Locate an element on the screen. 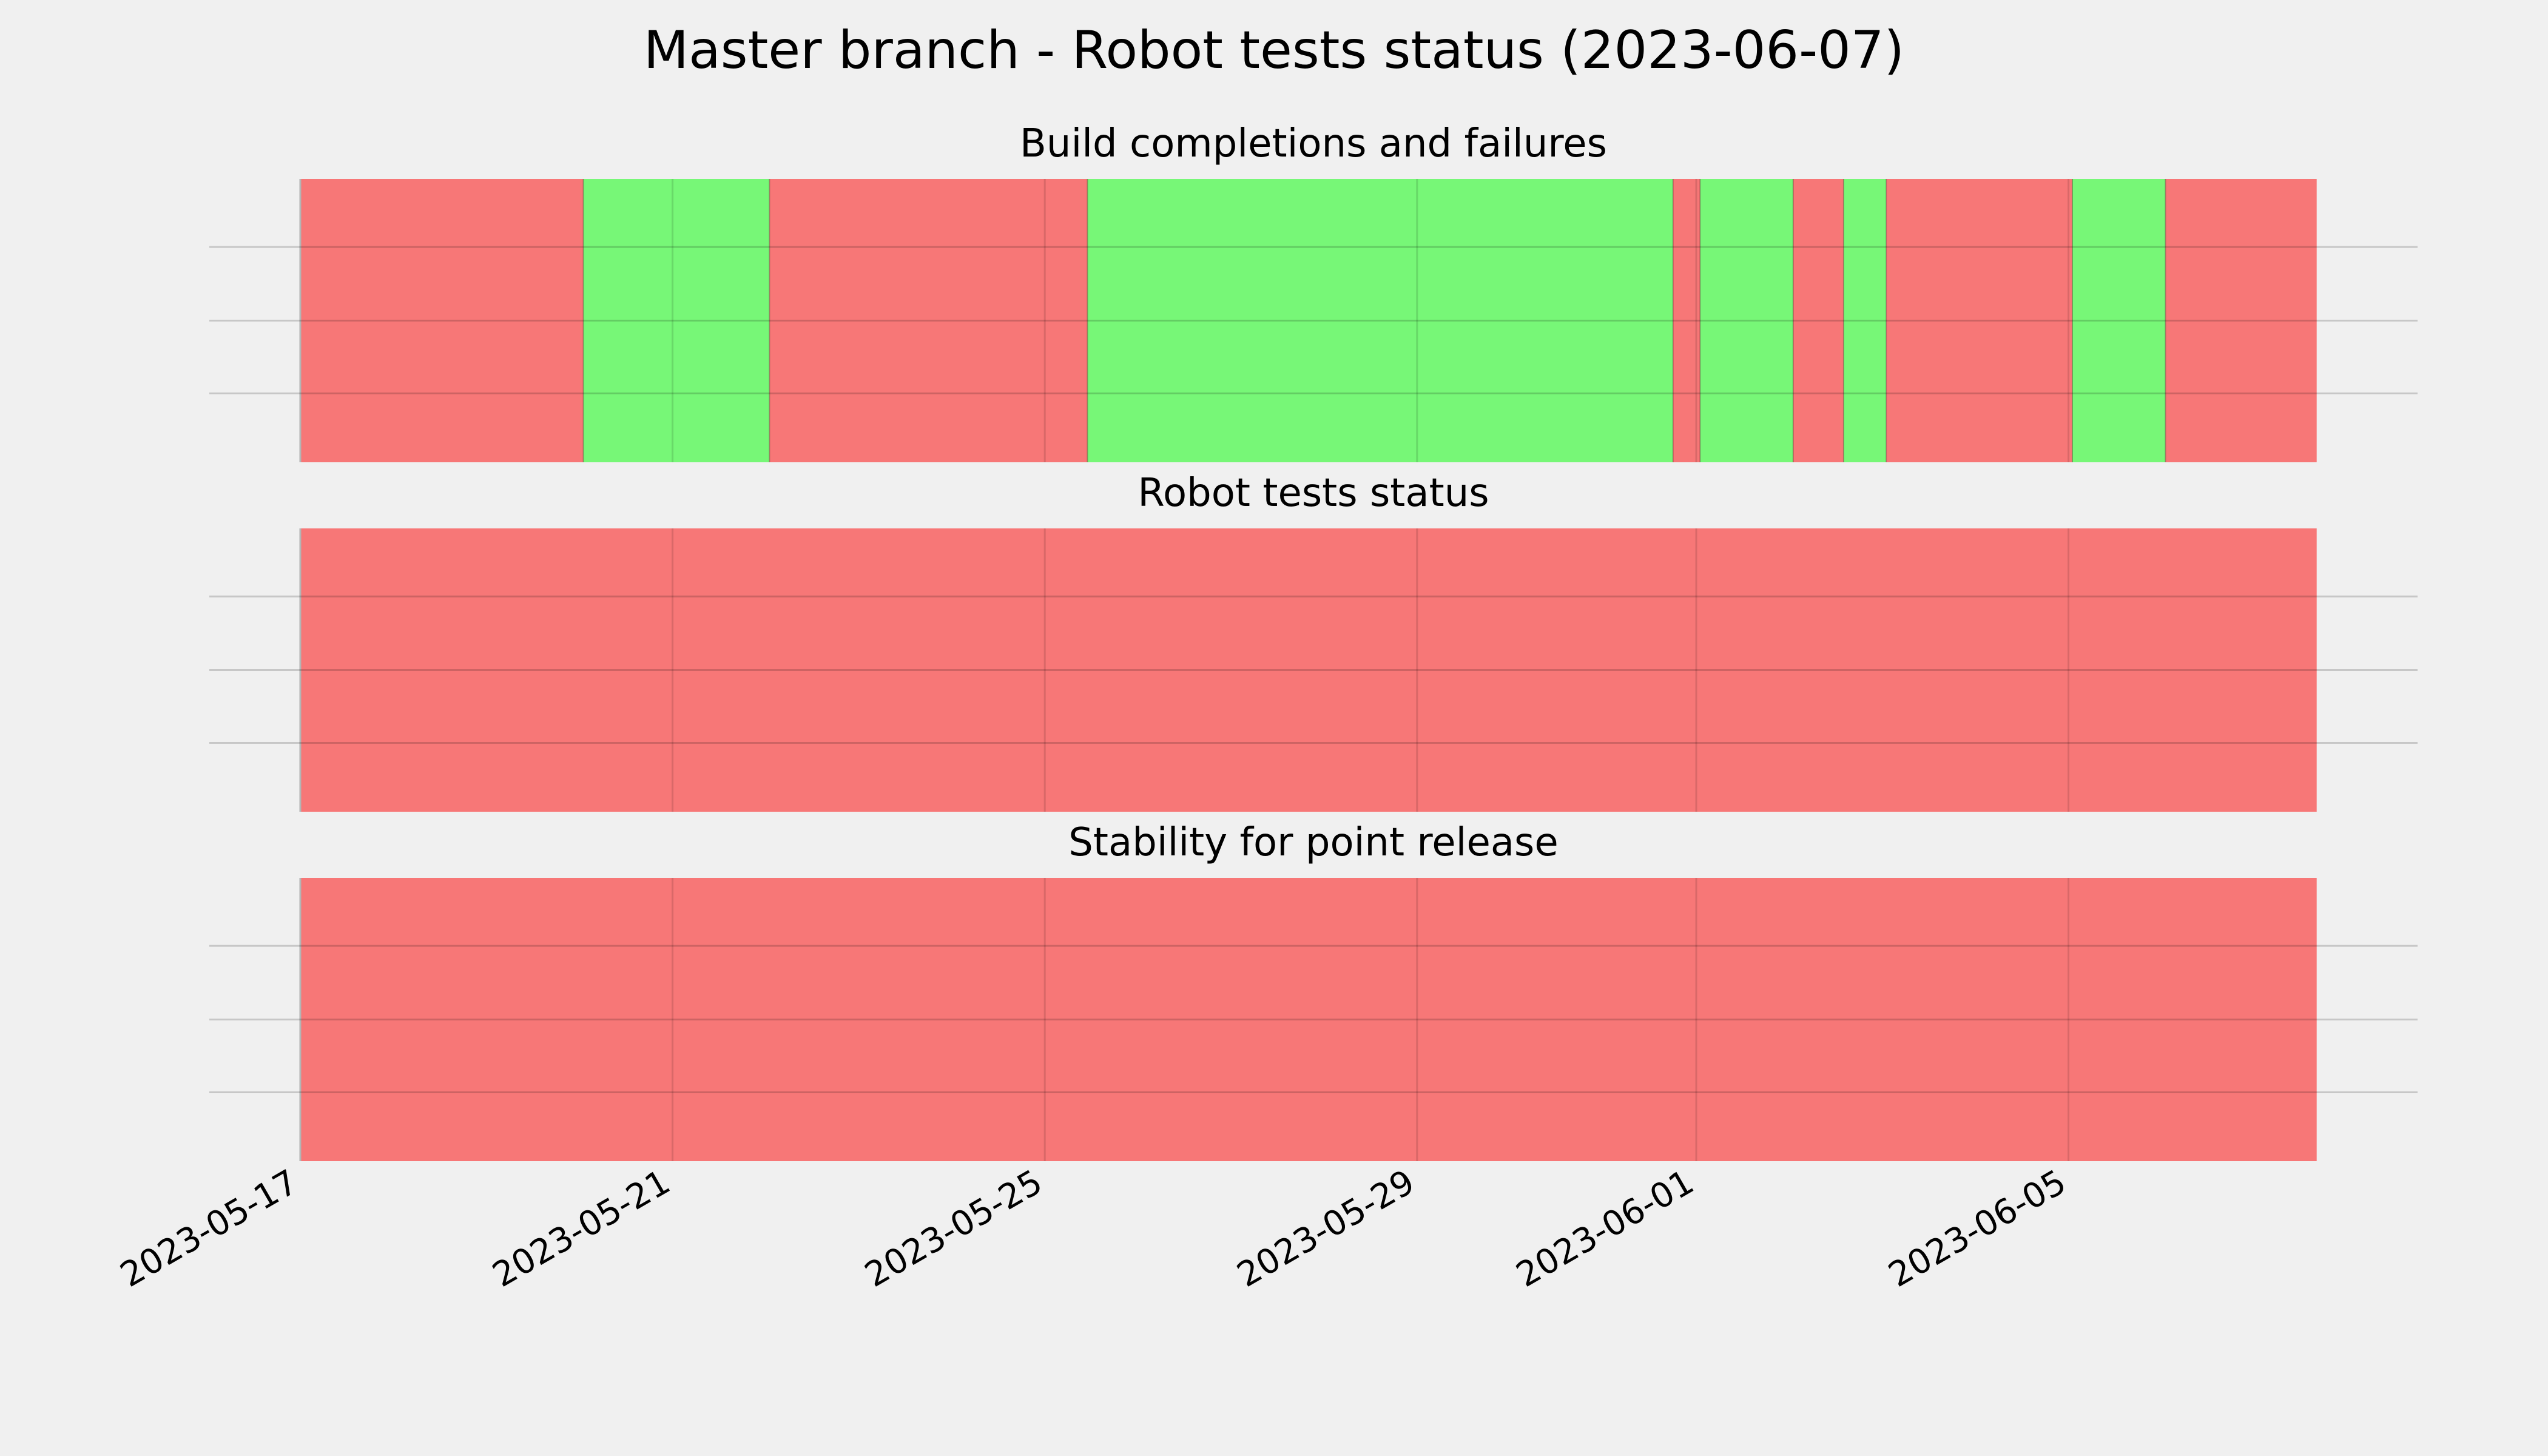 The height and width of the screenshot is (1456, 2548). x-tick-label: 2023-06-05 is located at coordinates (1977, 1228).